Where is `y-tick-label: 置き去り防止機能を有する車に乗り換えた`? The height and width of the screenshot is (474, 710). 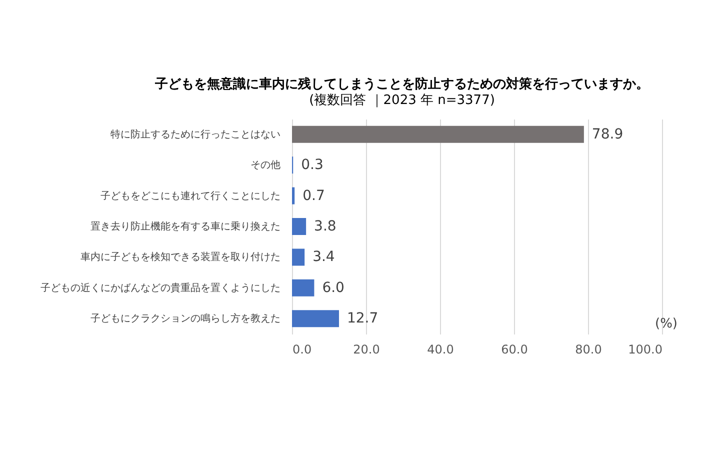 y-tick-label: 置き去り防止機能を有する車に乗り換えた is located at coordinates (185, 226).